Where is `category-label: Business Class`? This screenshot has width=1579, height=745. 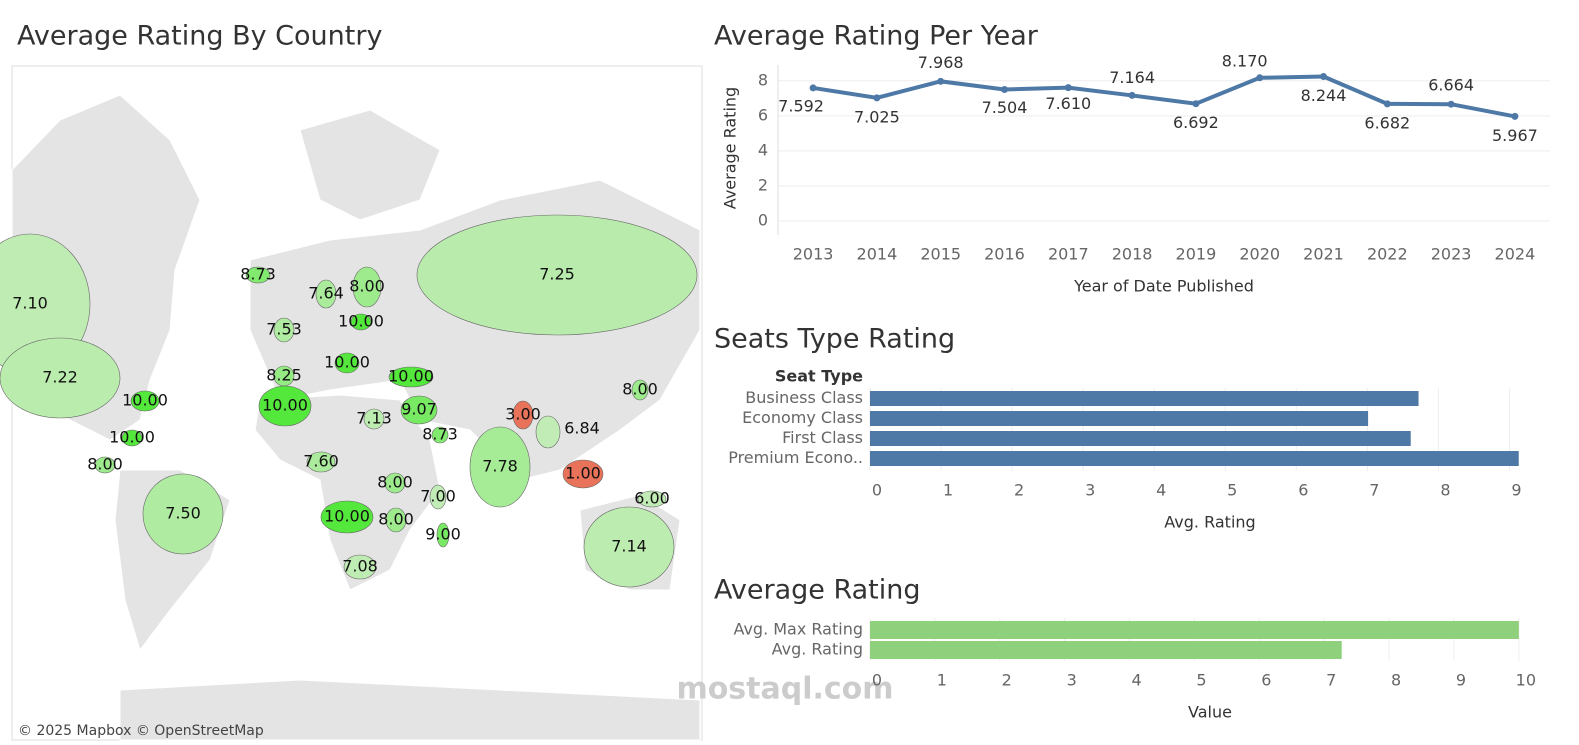
category-label: Business Class is located at coordinates (804, 397).